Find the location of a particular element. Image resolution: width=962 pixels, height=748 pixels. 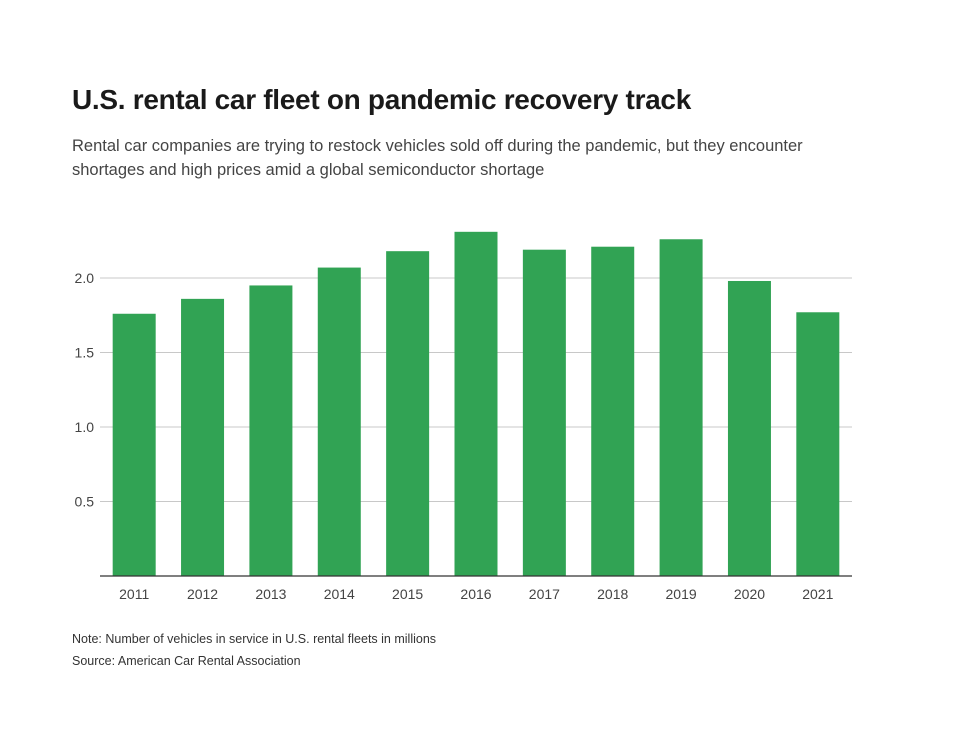

x-tick-label: 2015 is located at coordinates (407, 594).